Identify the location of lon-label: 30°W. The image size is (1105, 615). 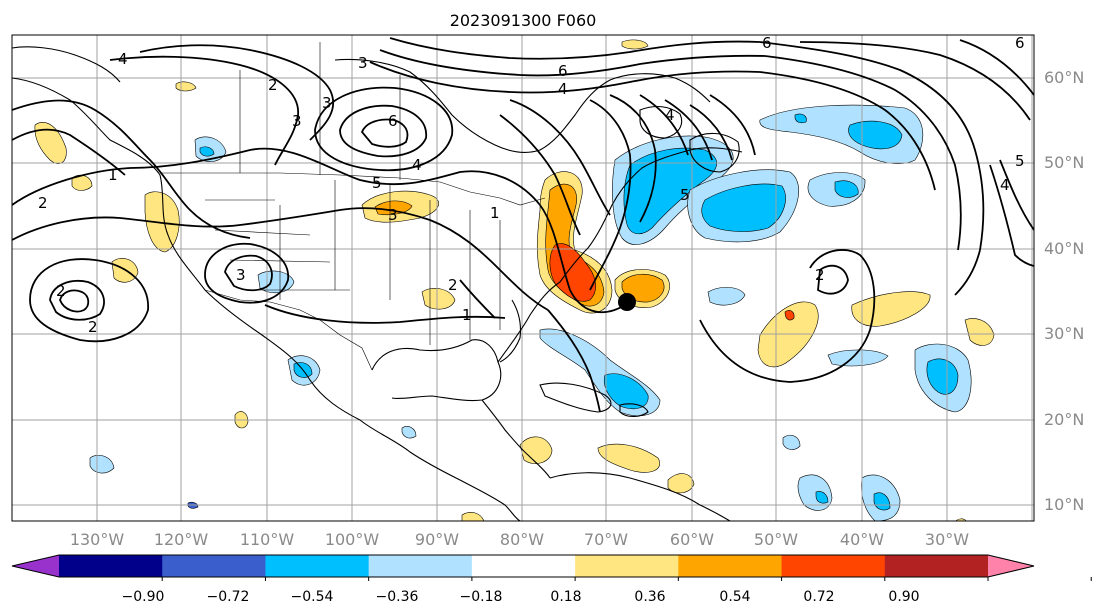
(947, 539).